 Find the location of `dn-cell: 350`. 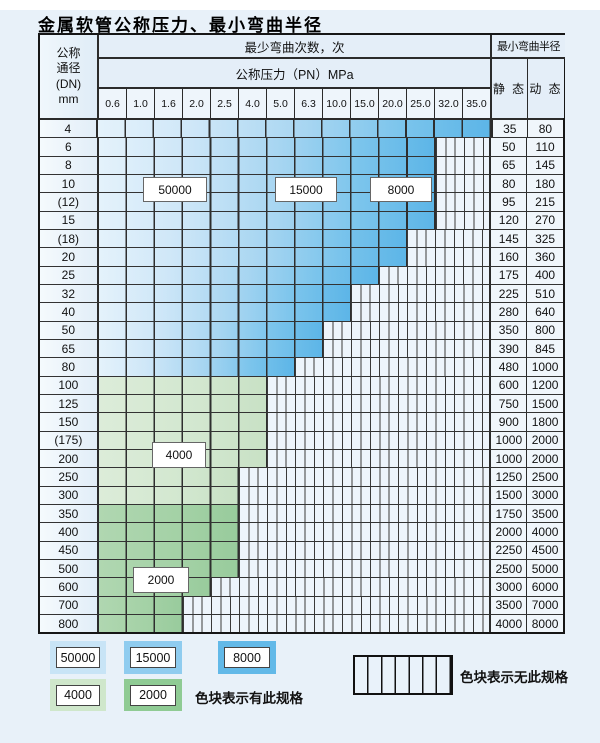

dn-cell: 350 is located at coordinates (69, 513).